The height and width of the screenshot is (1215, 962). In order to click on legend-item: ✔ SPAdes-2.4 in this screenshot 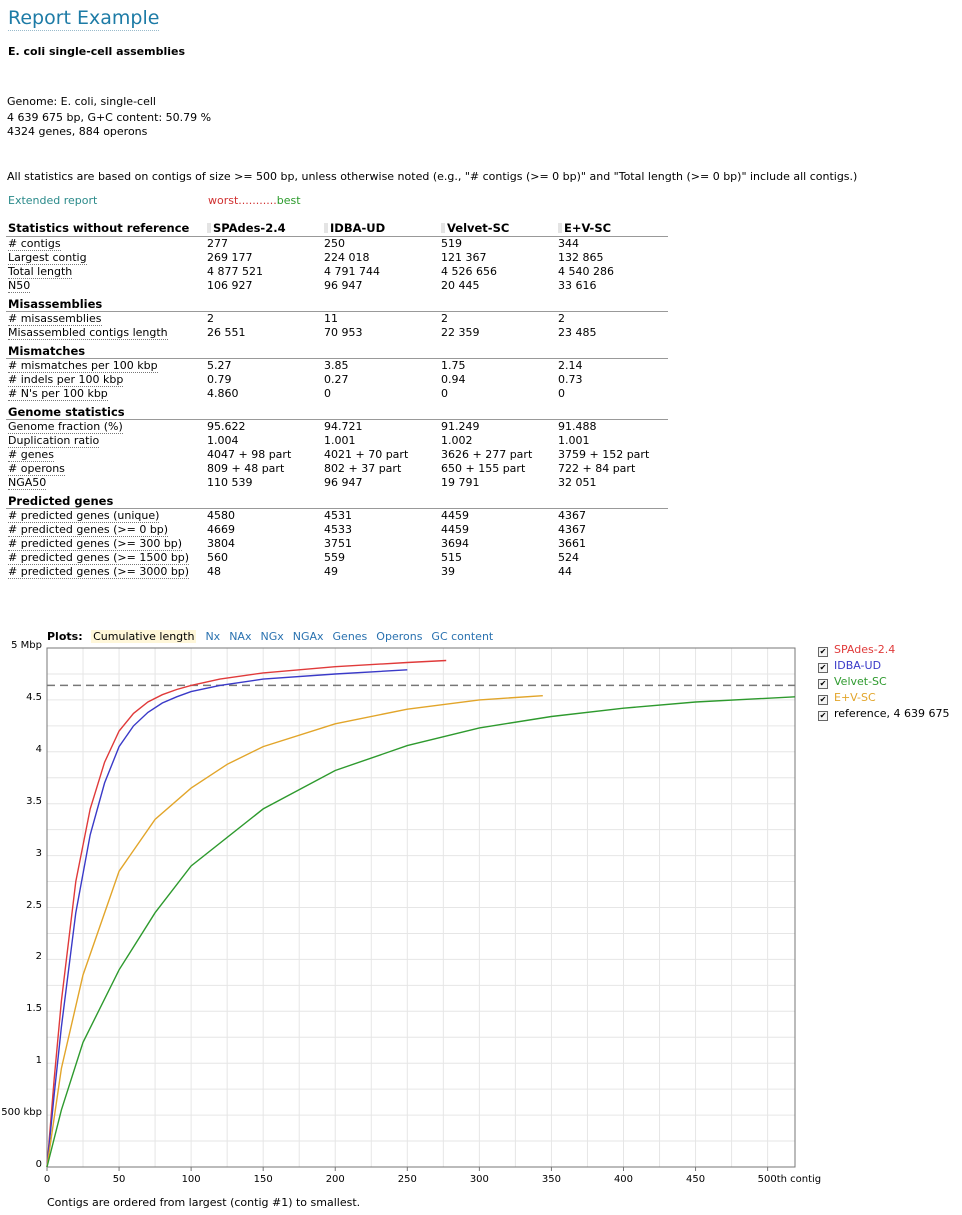, I will do `click(856, 650)`.